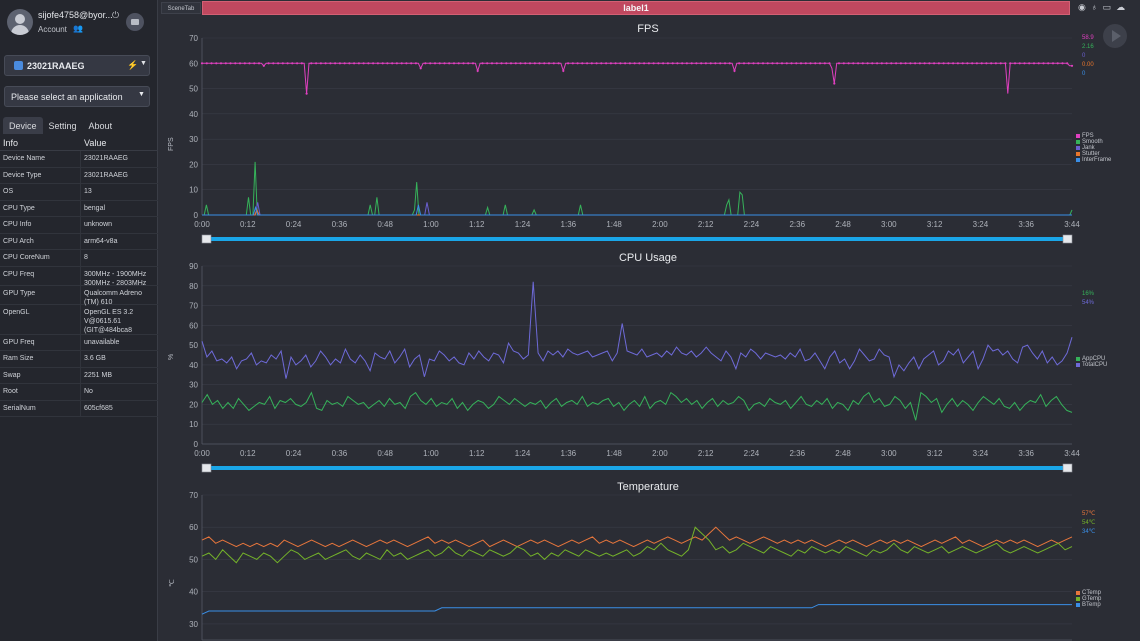 The height and width of the screenshot is (641, 1140). I want to click on legend-label: TotalCPU, so click(1095, 365).